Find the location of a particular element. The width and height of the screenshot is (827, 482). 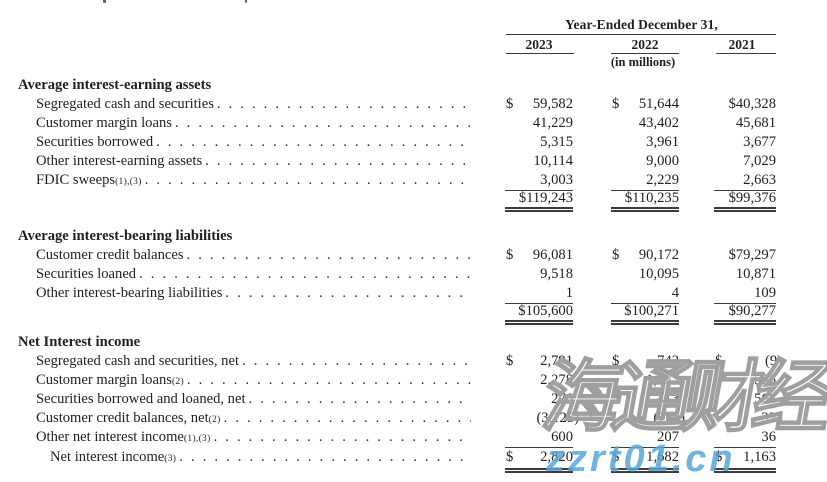

row-label: FDIC sweeps is located at coordinates (76, 180).